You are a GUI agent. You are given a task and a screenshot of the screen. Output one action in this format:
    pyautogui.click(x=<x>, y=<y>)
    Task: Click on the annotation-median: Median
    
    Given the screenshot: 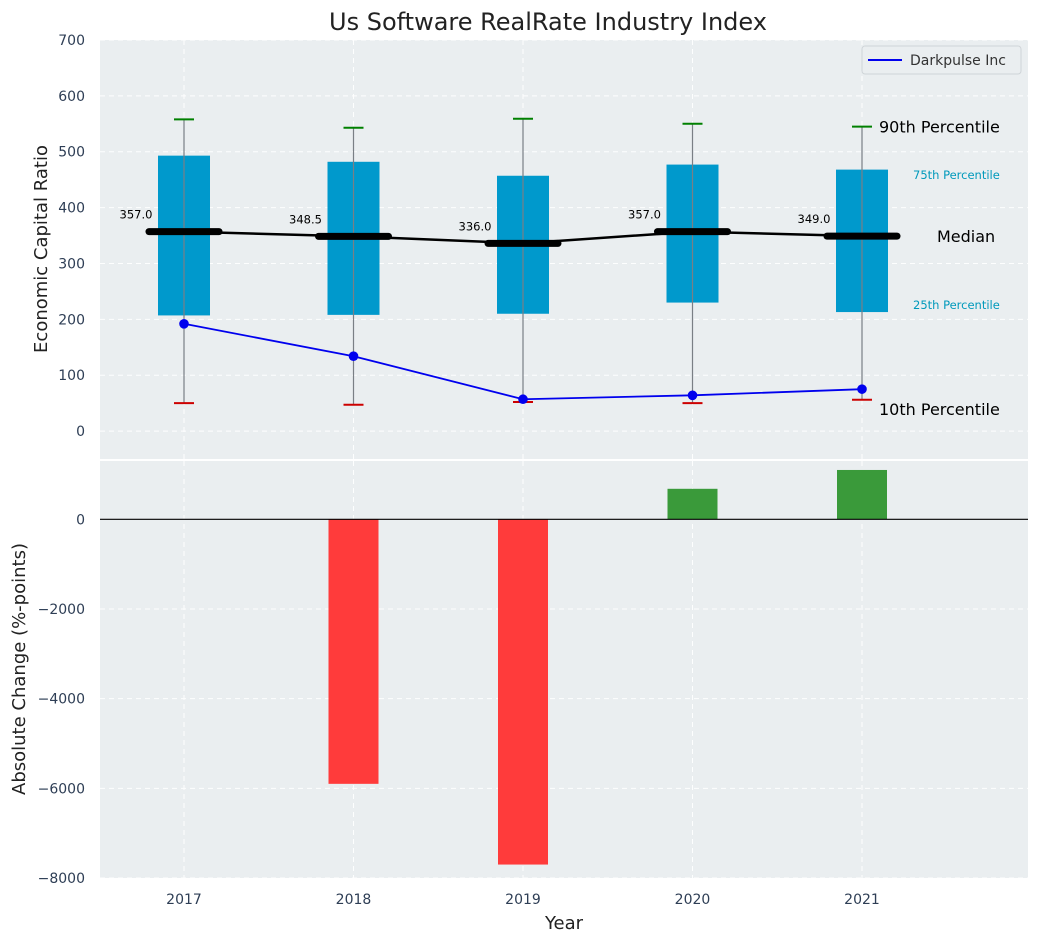 What is the action you would take?
    pyautogui.click(x=966, y=236)
    